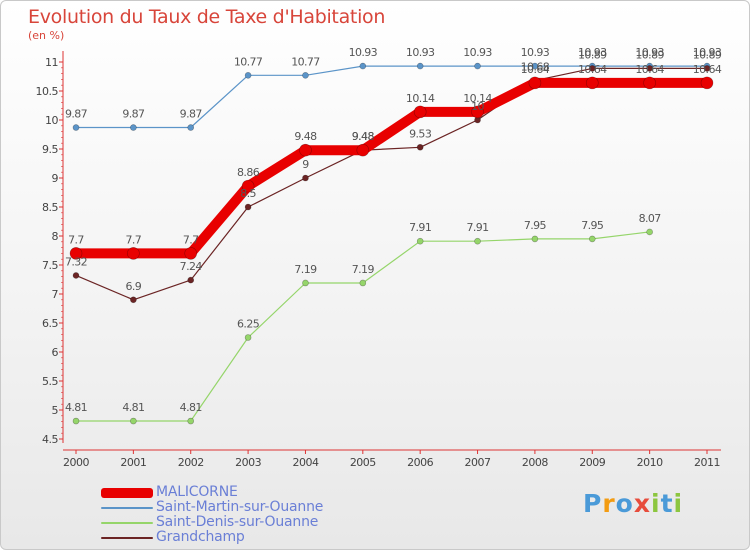 This screenshot has height=550, width=750. I want to click on data-label-grandchamp: 9.48, so click(363, 136).